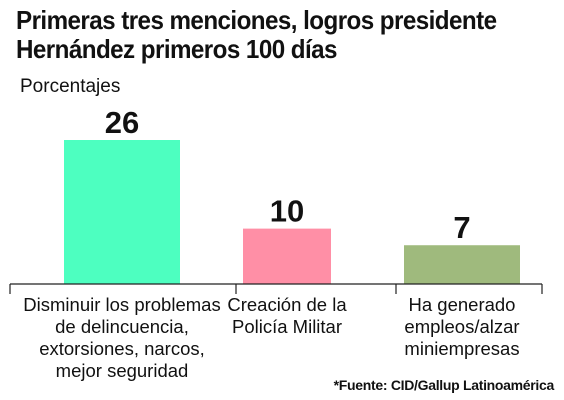 This screenshot has width=564, height=400. What do you see at coordinates (287, 304) in the screenshot?
I see `category-label-2-line-1: Creación de la` at bounding box center [287, 304].